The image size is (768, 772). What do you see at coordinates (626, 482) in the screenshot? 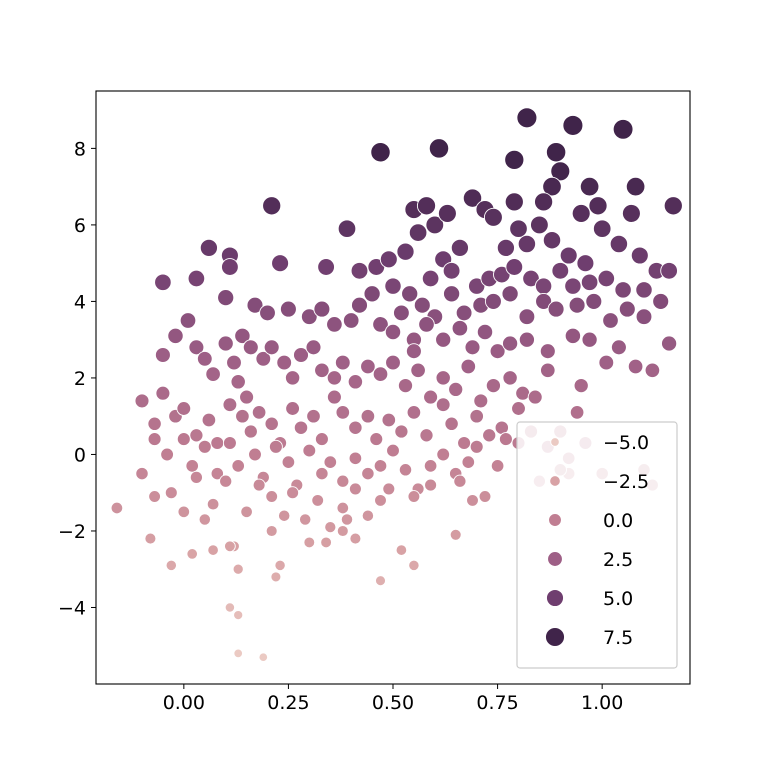
I see `legend-label: −2.5` at bounding box center [626, 482].